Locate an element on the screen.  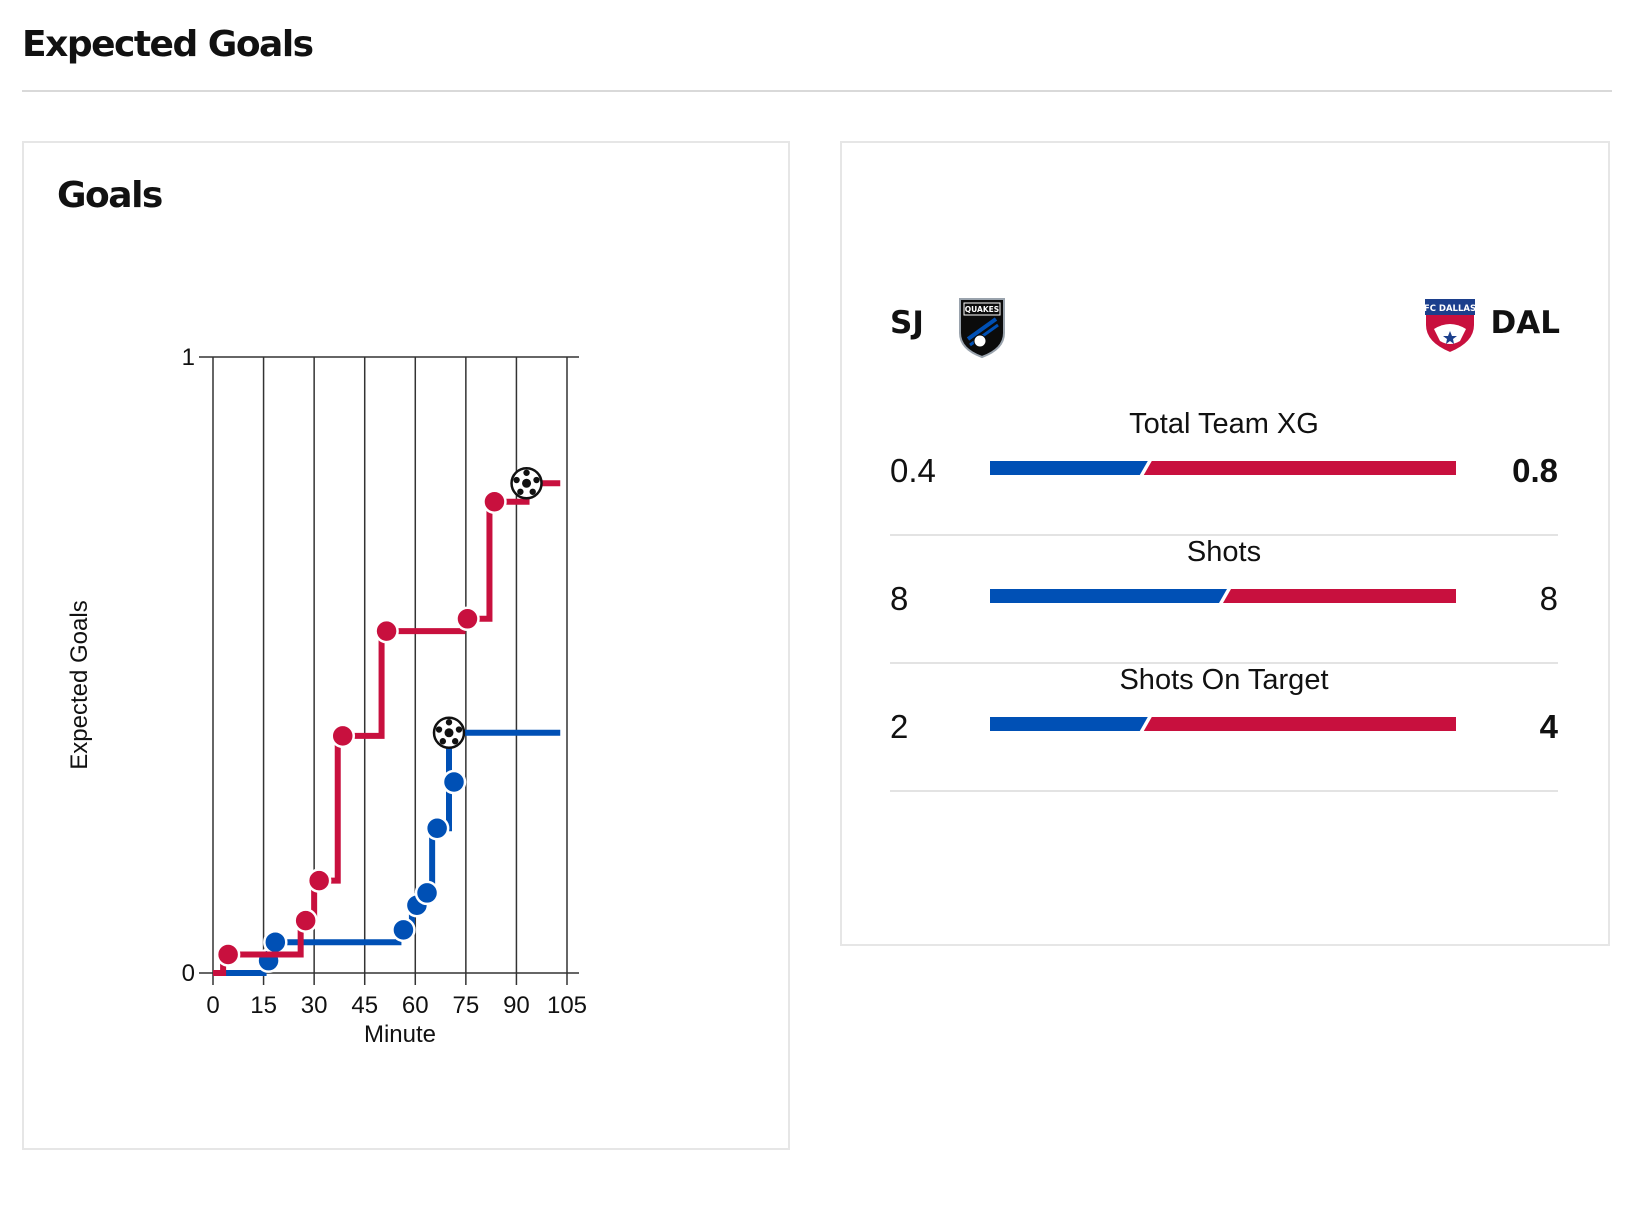
x-tick-label: 45 is located at coordinates (364, 1005).